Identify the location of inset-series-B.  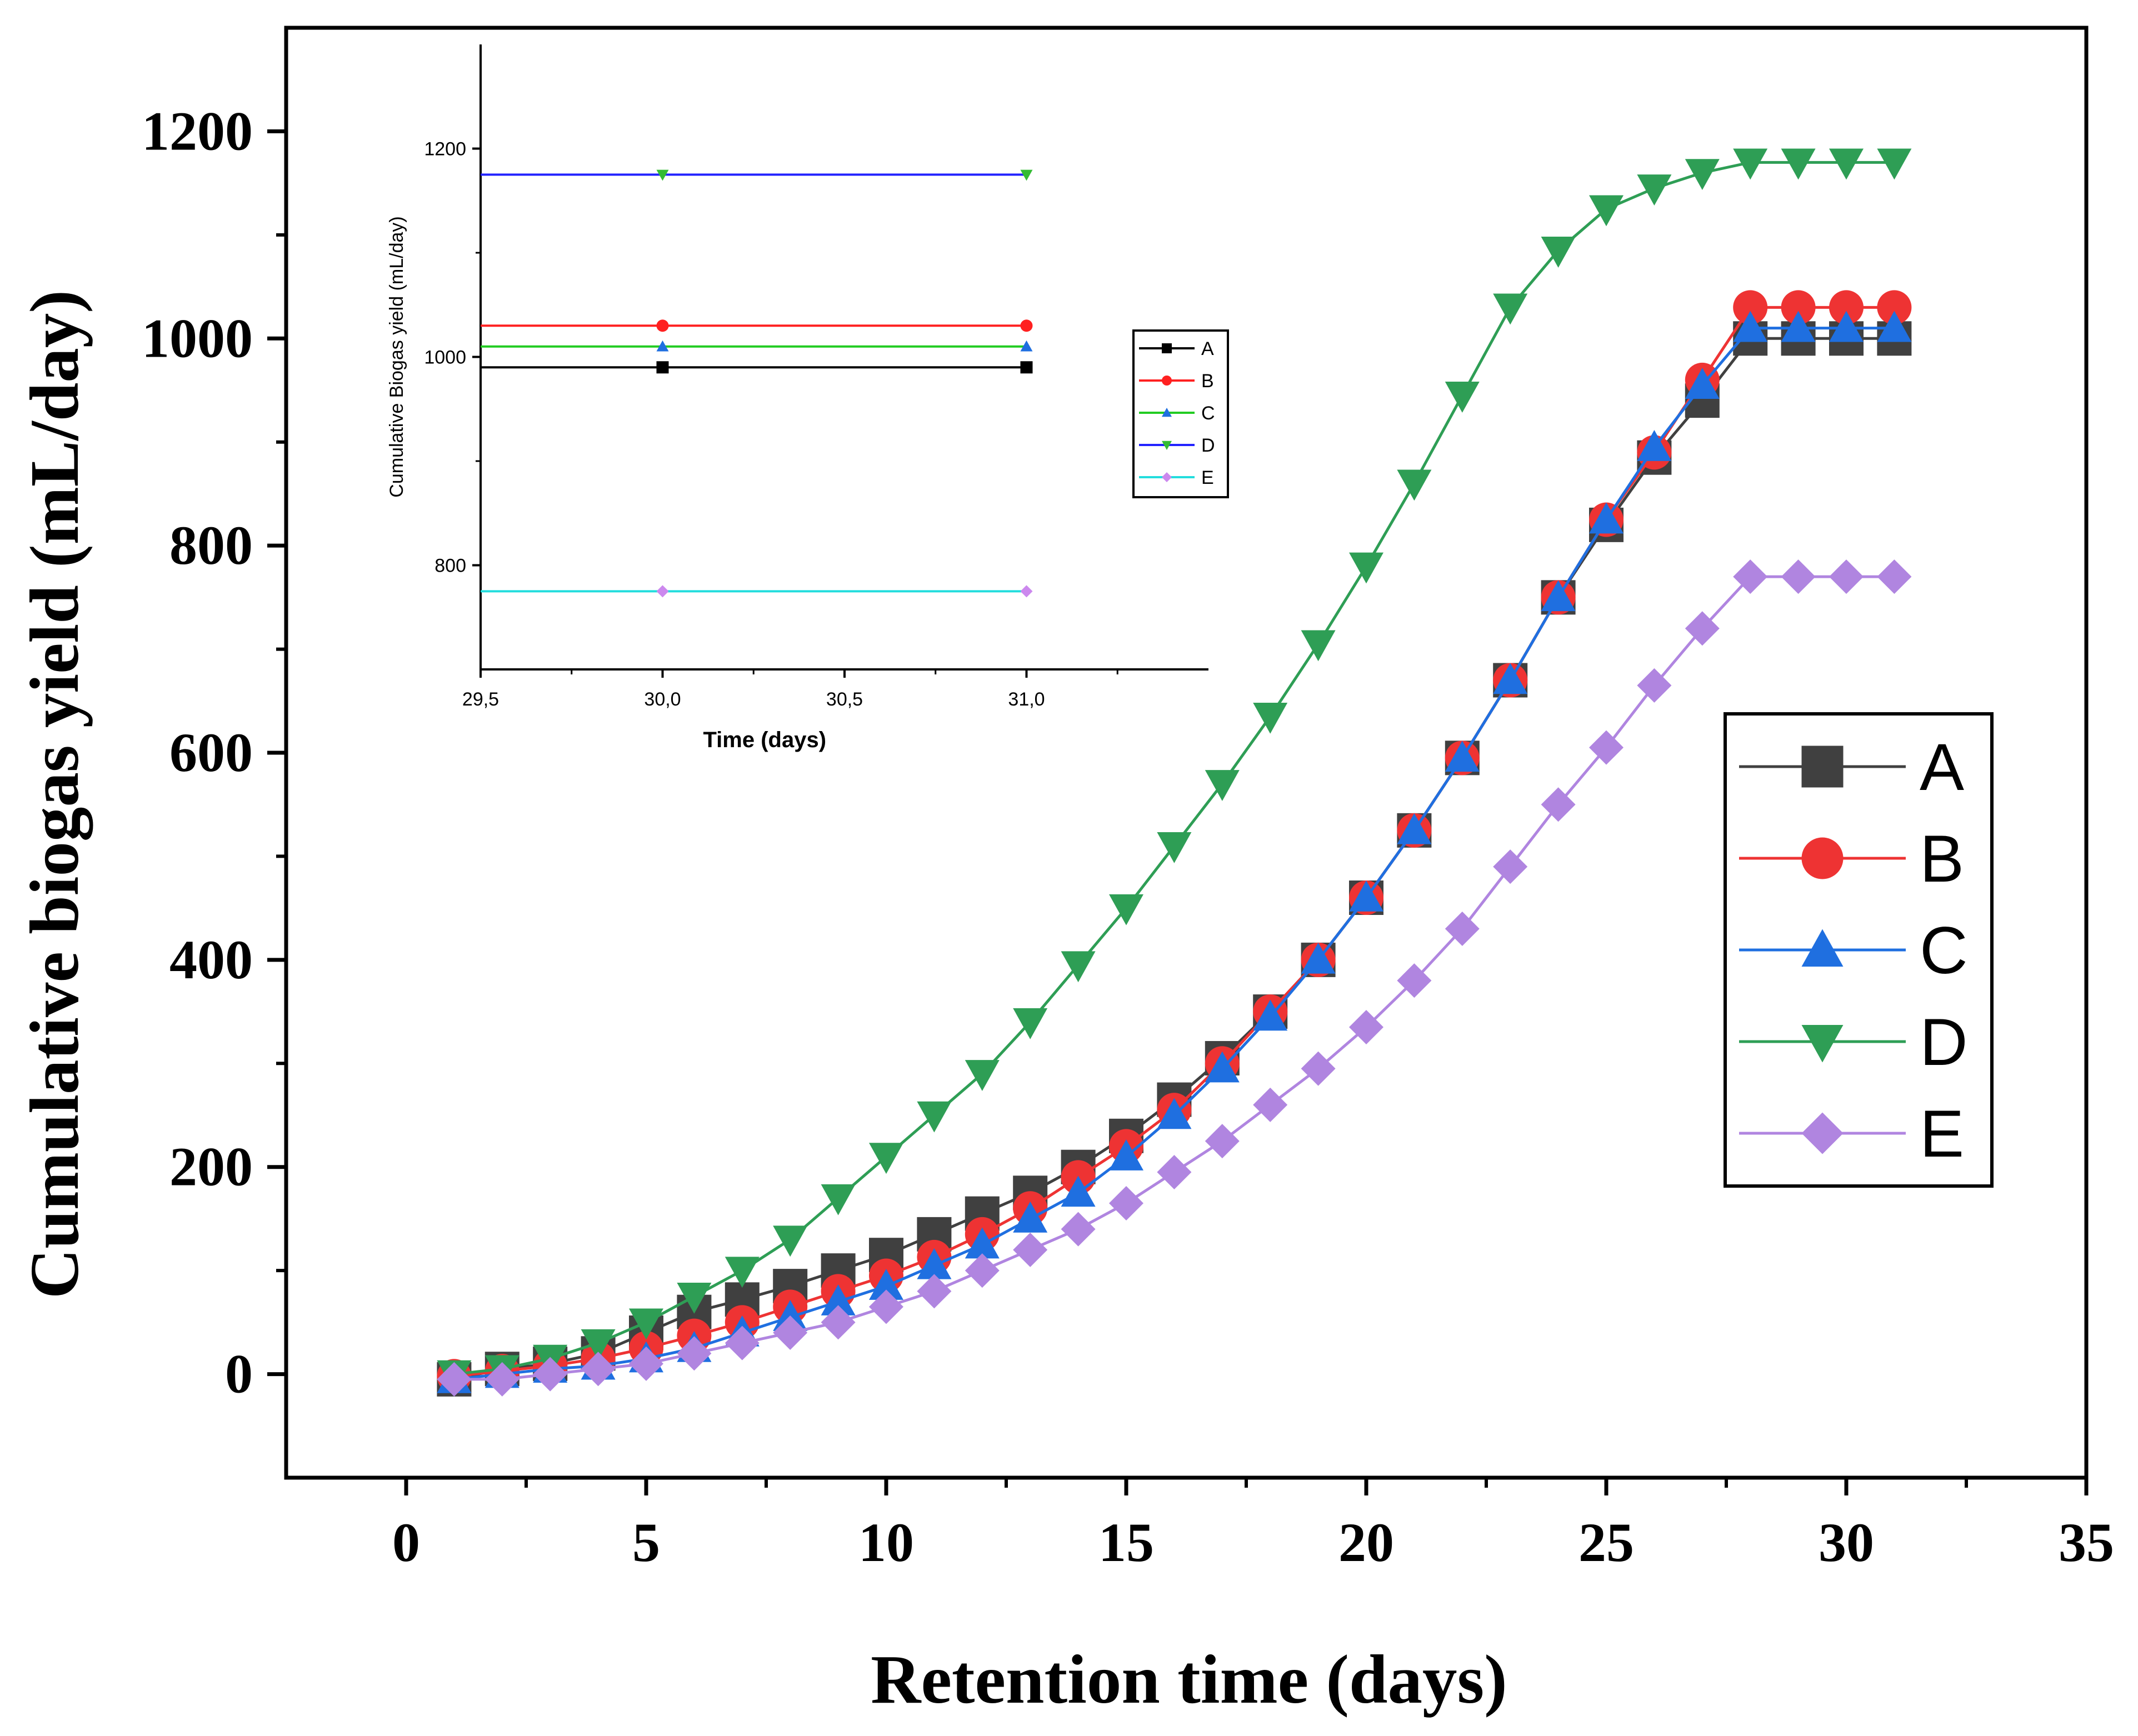
(757, 325).